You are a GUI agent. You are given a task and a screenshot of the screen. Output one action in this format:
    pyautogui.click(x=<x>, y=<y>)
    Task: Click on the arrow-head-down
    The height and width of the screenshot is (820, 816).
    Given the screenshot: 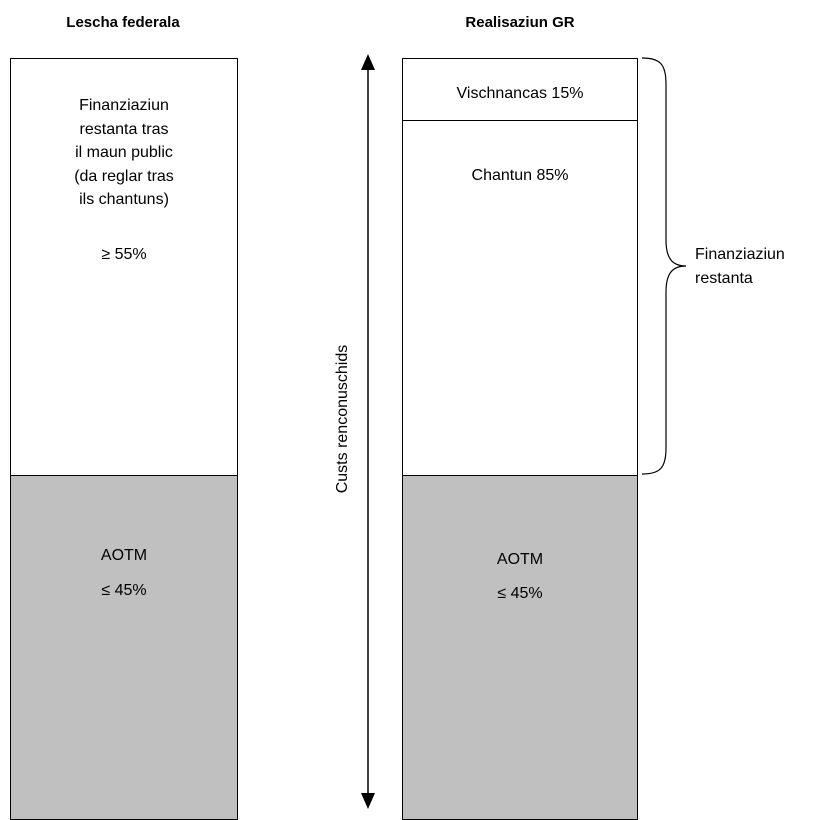 What is the action you would take?
    pyautogui.click(x=368, y=801)
    